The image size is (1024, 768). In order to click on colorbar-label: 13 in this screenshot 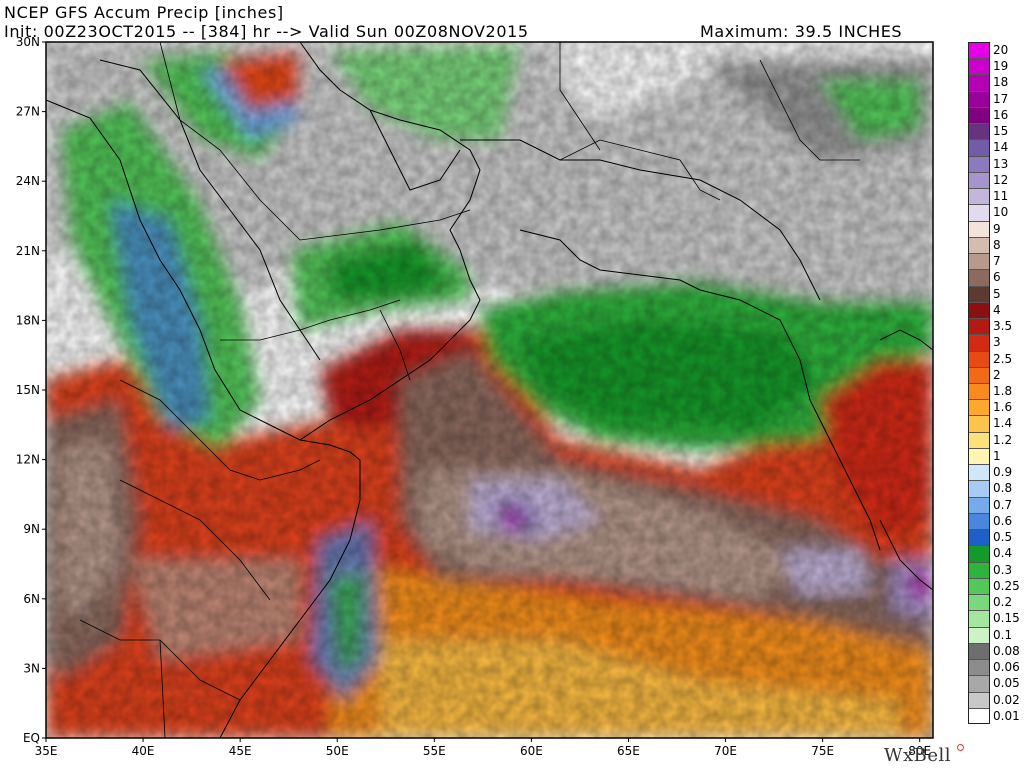, I will do `click(1001, 163)`.